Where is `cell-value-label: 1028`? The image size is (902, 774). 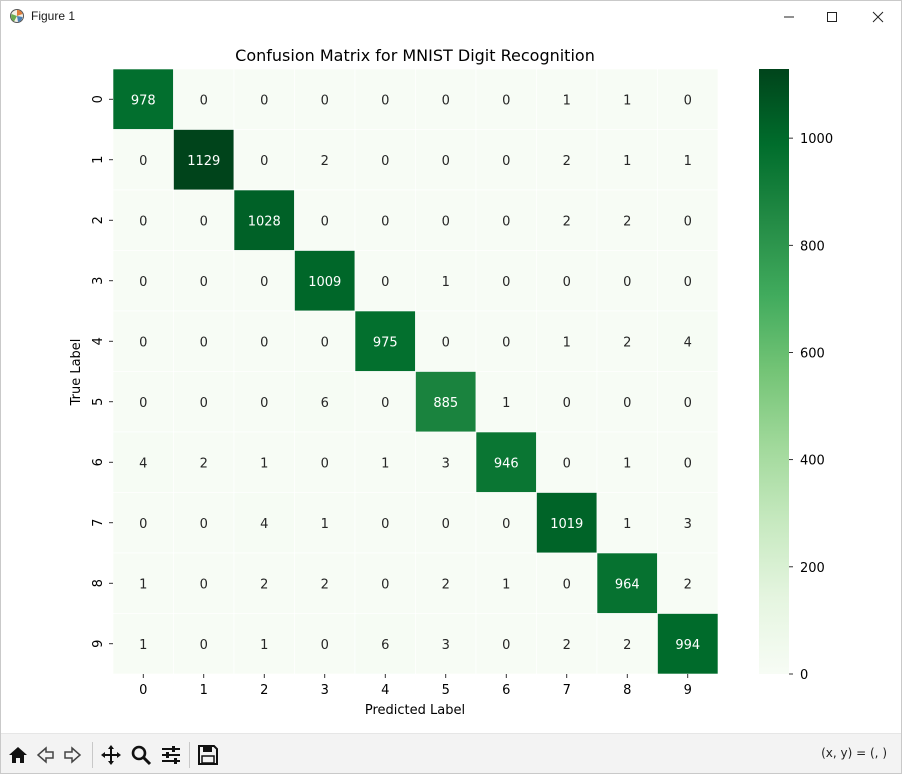
cell-value-label: 1028 is located at coordinates (264, 221).